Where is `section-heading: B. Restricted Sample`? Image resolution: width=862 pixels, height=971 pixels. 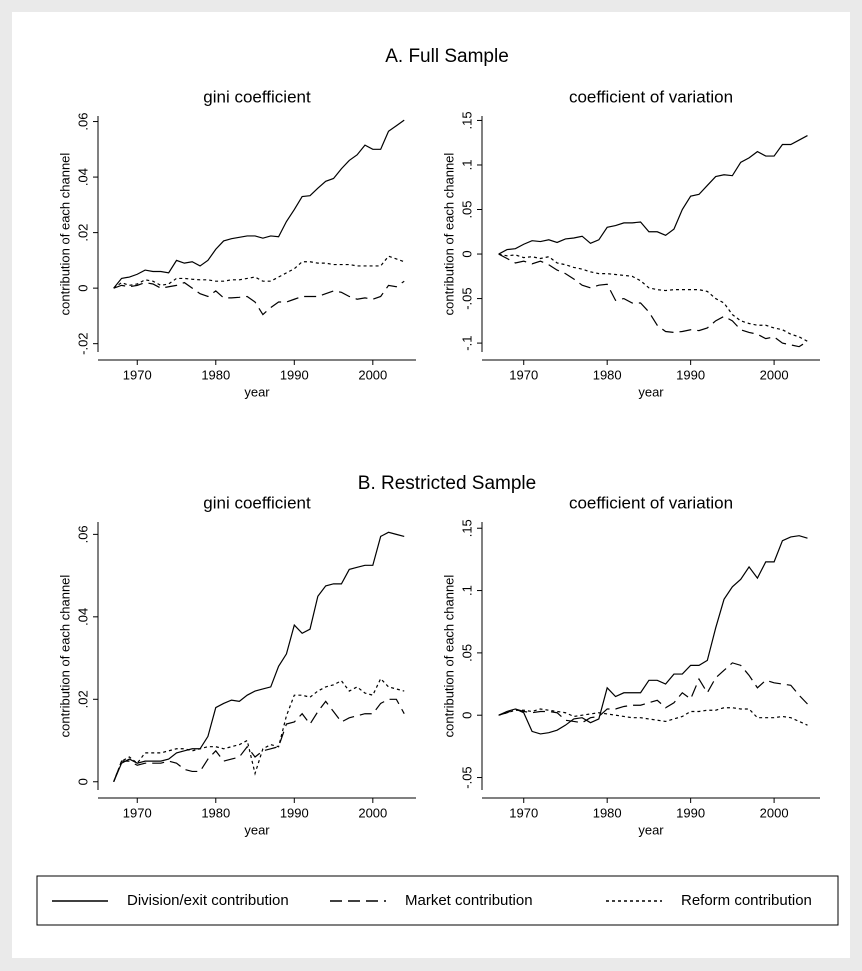 section-heading: B. Restricted Sample is located at coordinates (447, 483).